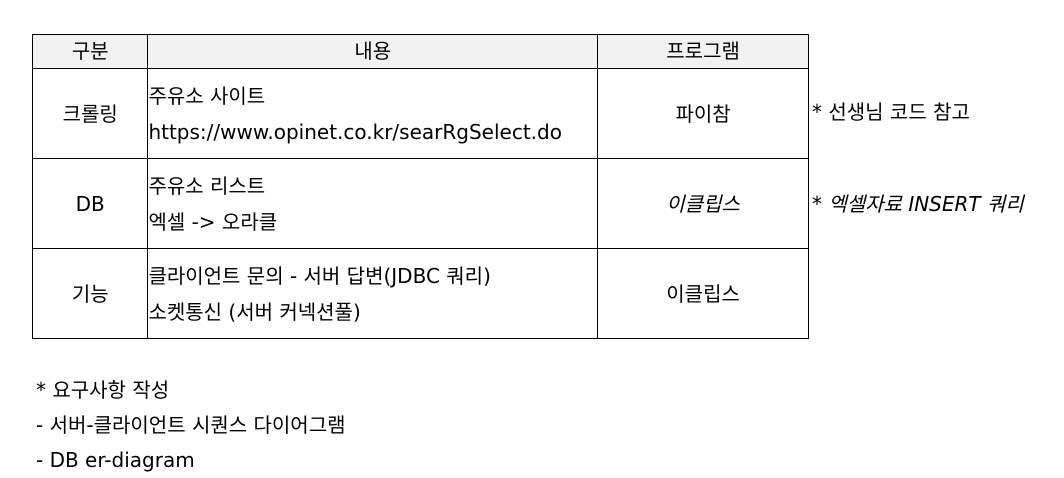 The height and width of the screenshot is (478, 1064). I want to click on row-content: 주유소 리스트 엑셀 -> 오라클, so click(373, 203).